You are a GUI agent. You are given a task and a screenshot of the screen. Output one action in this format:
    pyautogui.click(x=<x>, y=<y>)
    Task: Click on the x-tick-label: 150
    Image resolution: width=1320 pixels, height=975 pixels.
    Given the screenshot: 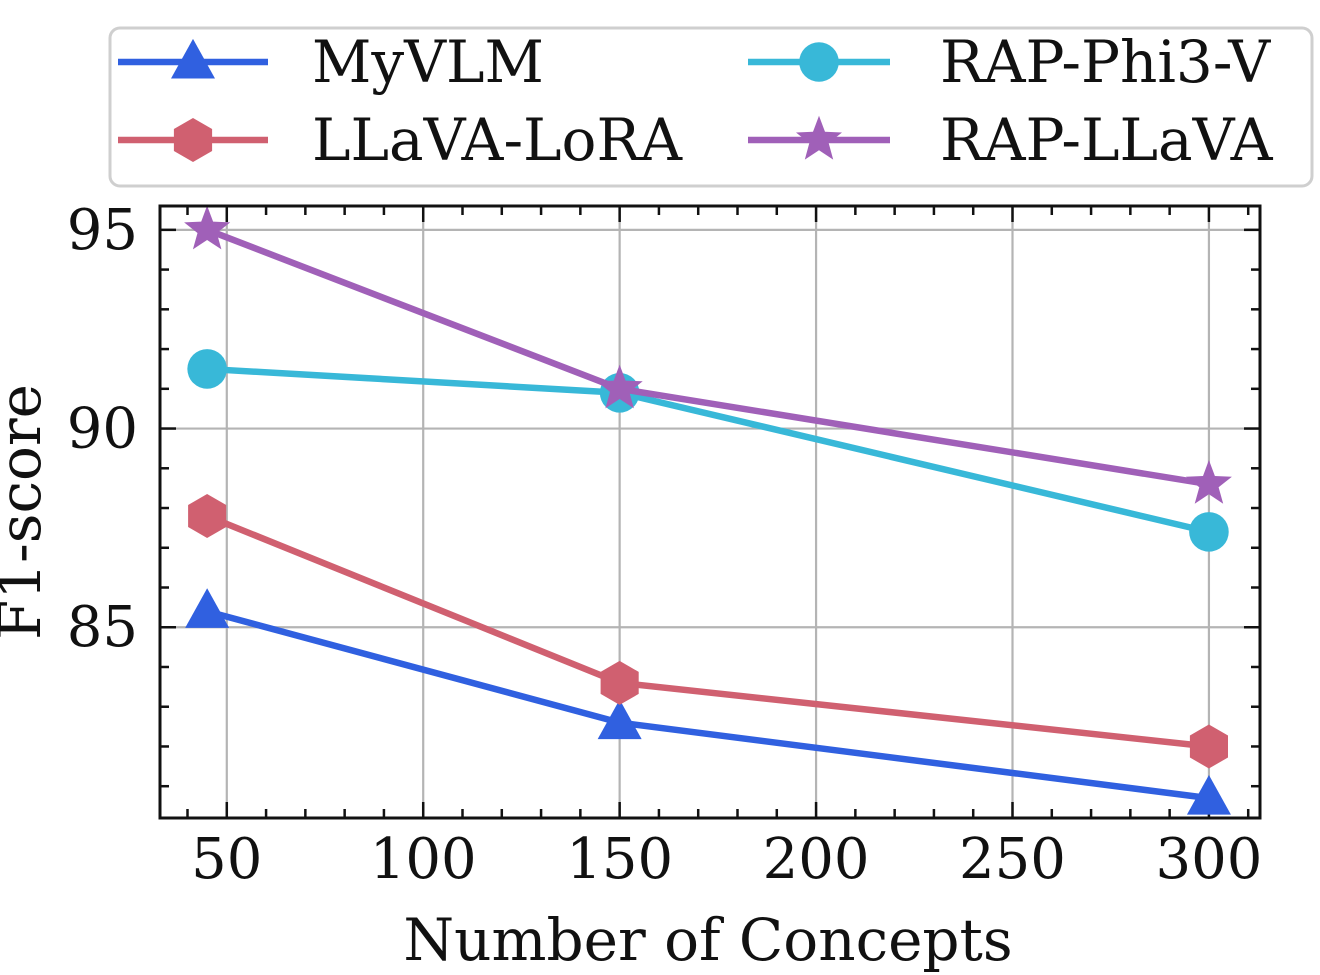 What is the action you would take?
    pyautogui.click(x=619, y=859)
    